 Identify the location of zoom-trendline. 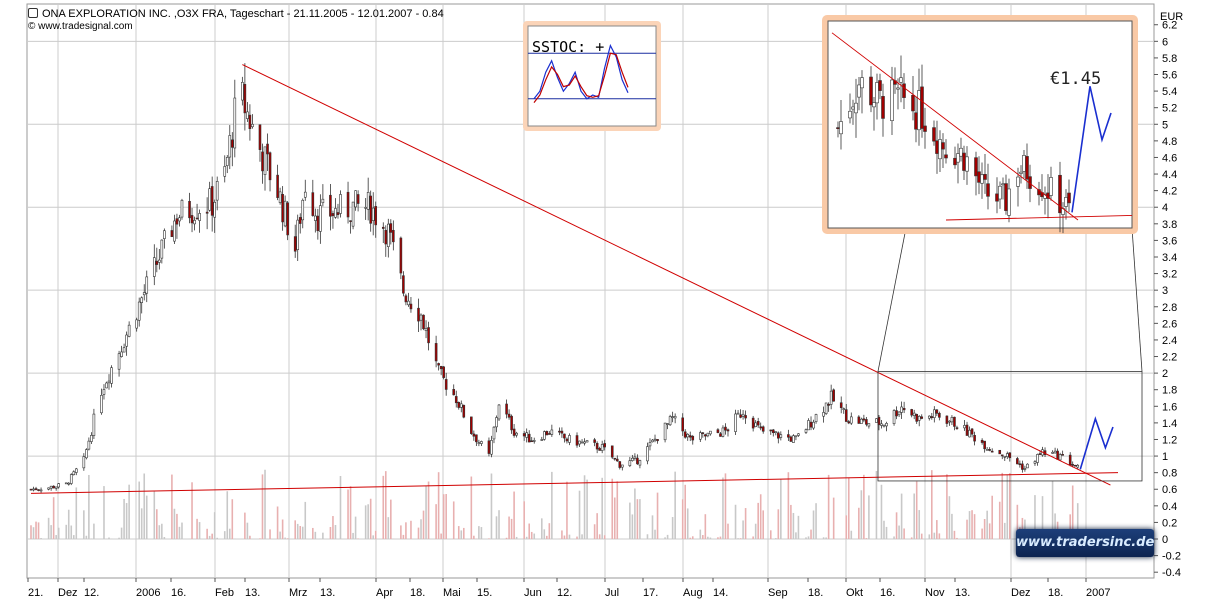
(955, 126).